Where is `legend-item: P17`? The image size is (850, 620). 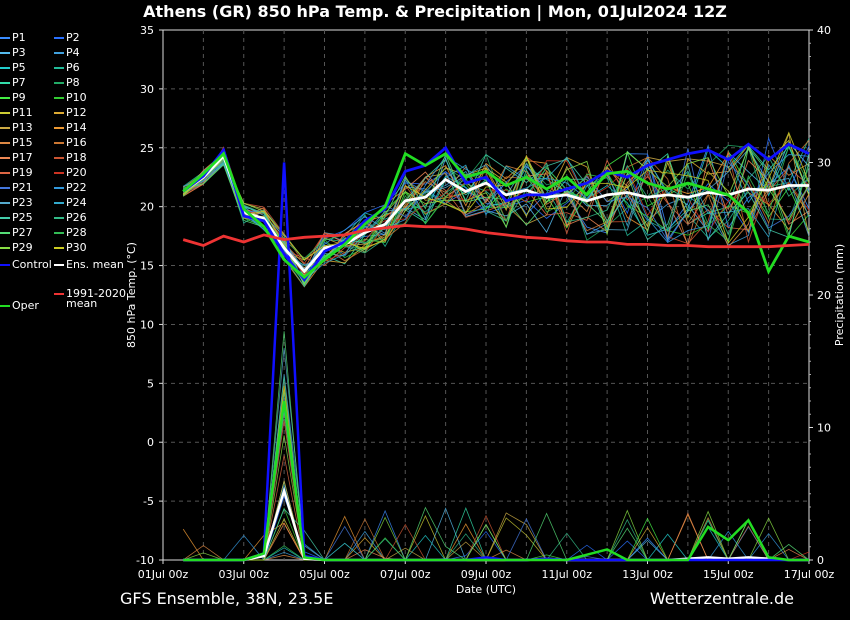
legend-item: P17 is located at coordinates (16, 158).